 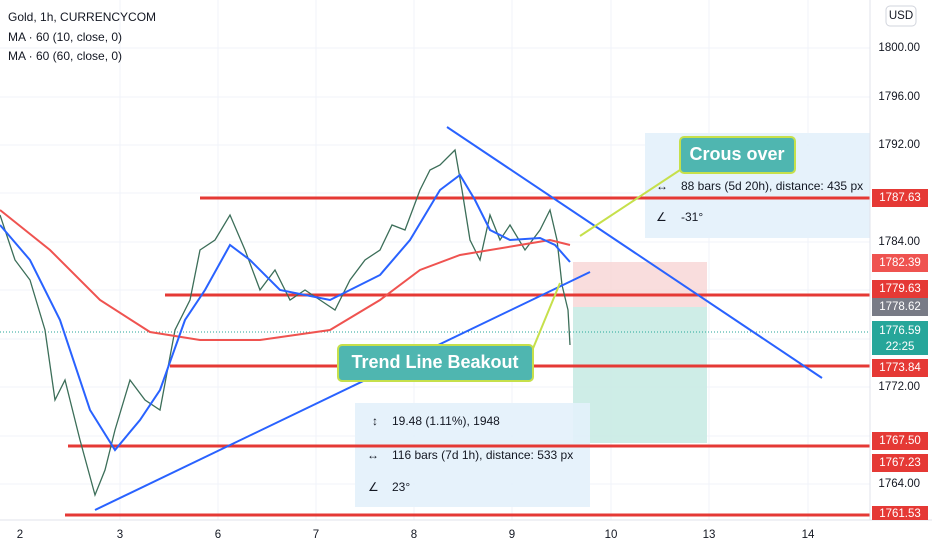 What do you see at coordinates (316, 535) in the screenshot?
I see `time-tick: 7` at bounding box center [316, 535].